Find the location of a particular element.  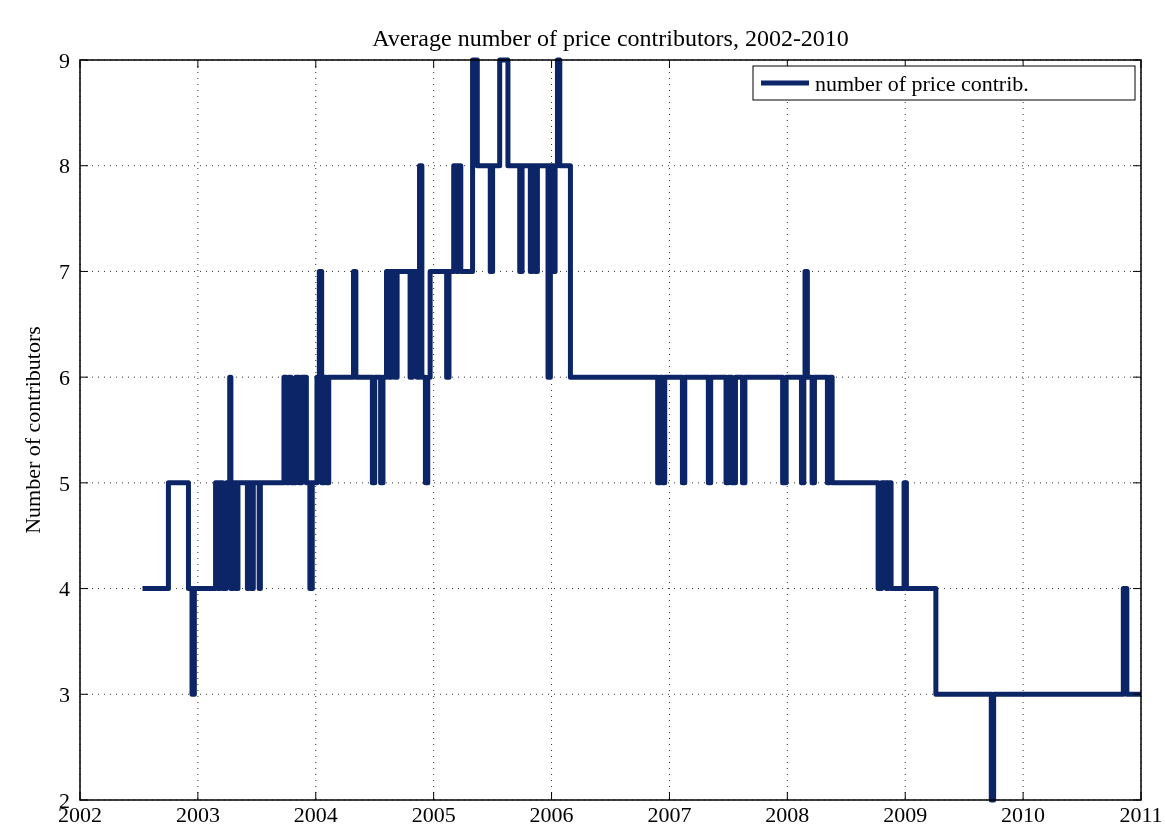

x-tick-label: 2011 is located at coordinates (1141, 814).